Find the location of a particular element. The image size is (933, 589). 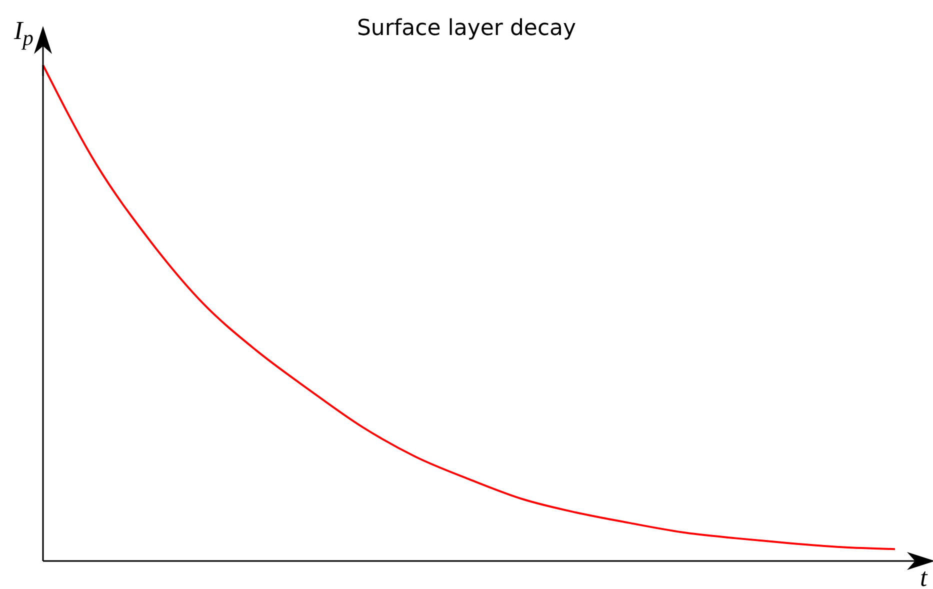

chart-title: Surface layer decay is located at coordinates (466, 28).